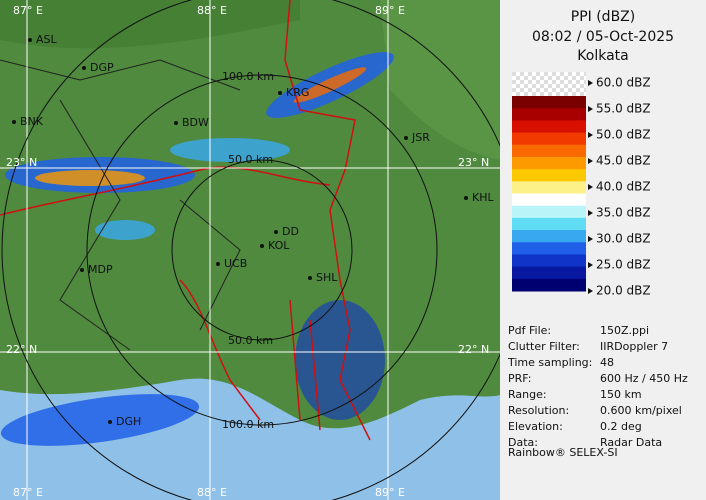 The width and height of the screenshot is (706, 500). What do you see at coordinates (624, 330) in the screenshot?
I see `info-value: 150Z.ppi` at bounding box center [624, 330].